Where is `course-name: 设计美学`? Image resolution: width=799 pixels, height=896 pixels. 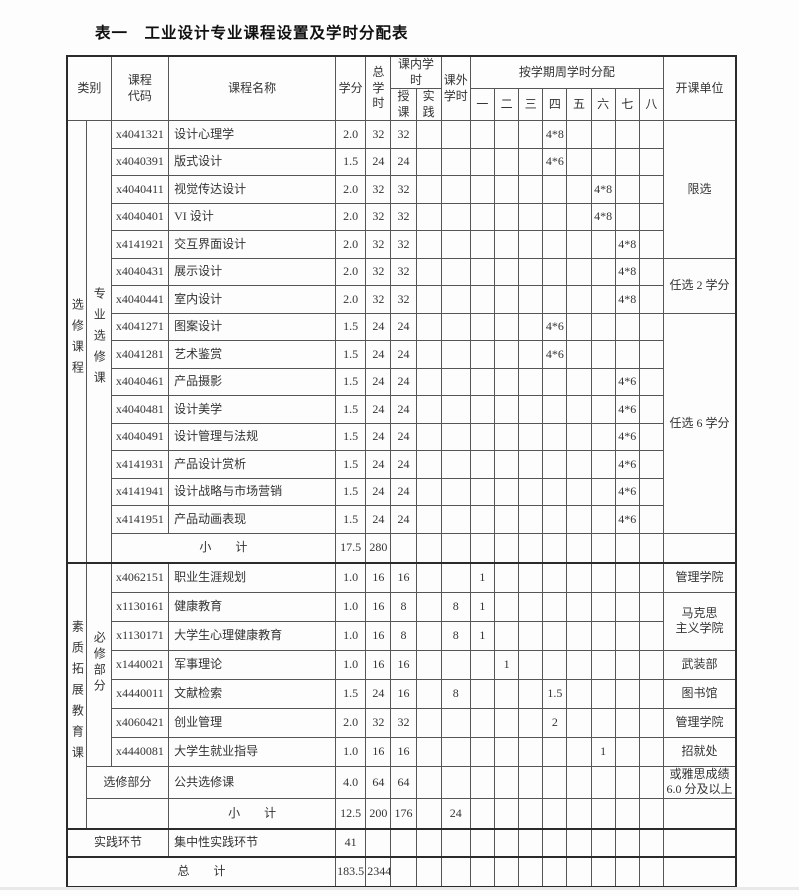
course-name: 设计美学 is located at coordinates (252, 409).